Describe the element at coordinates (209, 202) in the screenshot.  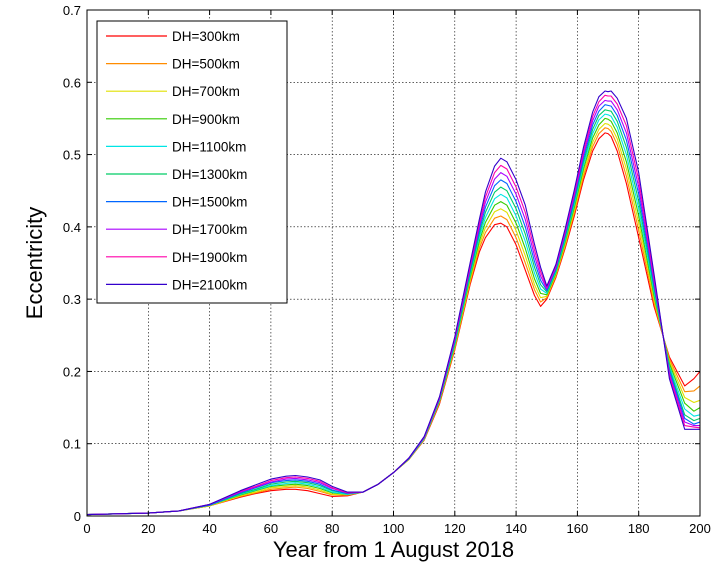
I see `legend-entry-label: DH=1500km` at that location.